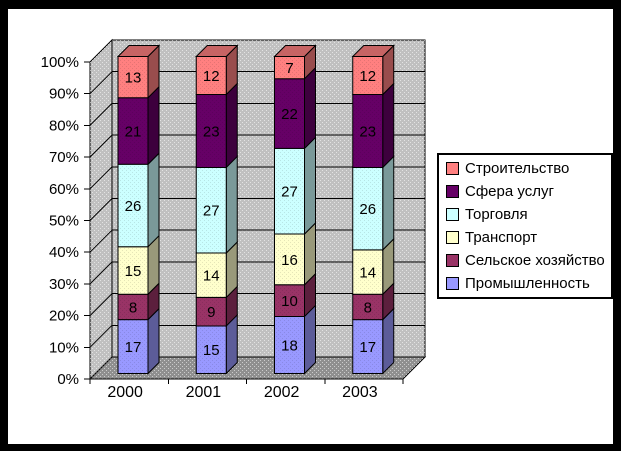  I want to click on bar-value-label: 10, so click(289, 301).